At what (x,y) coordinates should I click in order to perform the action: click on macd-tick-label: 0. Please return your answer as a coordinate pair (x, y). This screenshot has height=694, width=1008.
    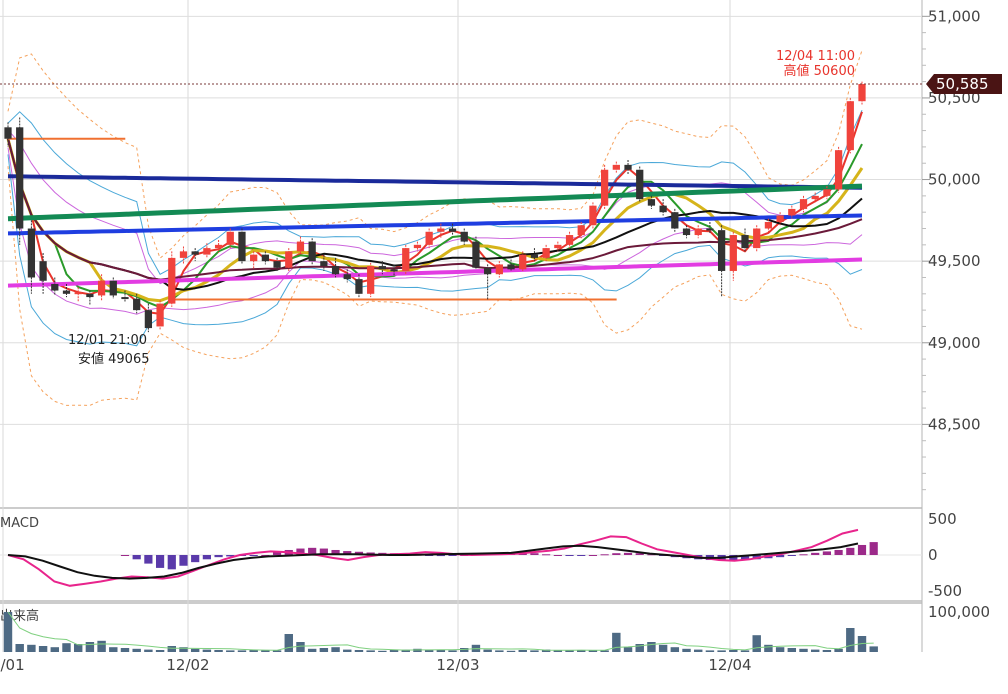
    Looking at the image, I should click on (933, 555).